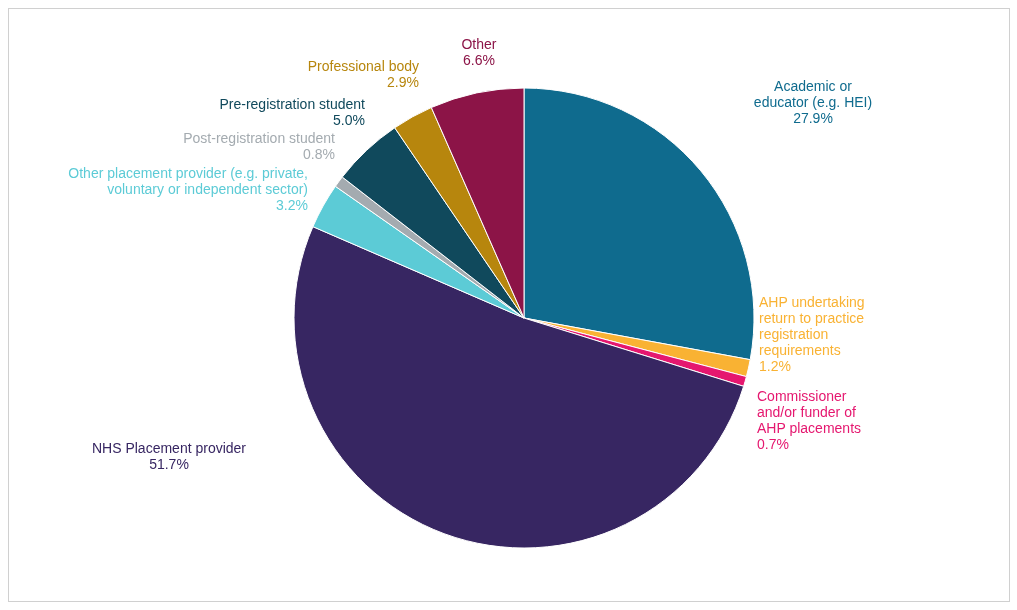  What do you see at coordinates (349, 120) in the screenshot?
I see `data-label: 5.0%` at bounding box center [349, 120].